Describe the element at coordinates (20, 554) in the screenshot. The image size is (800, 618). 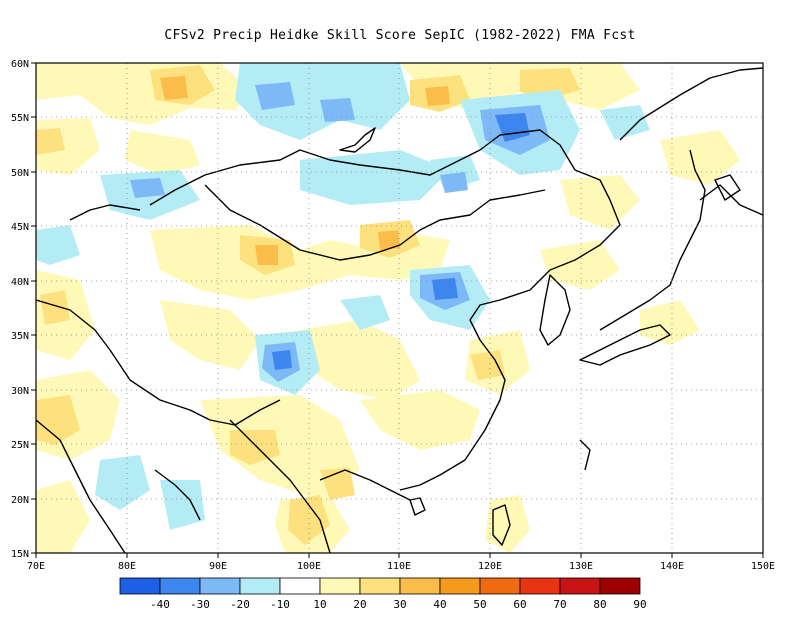
I see `lat-tick-label: 15N` at that location.